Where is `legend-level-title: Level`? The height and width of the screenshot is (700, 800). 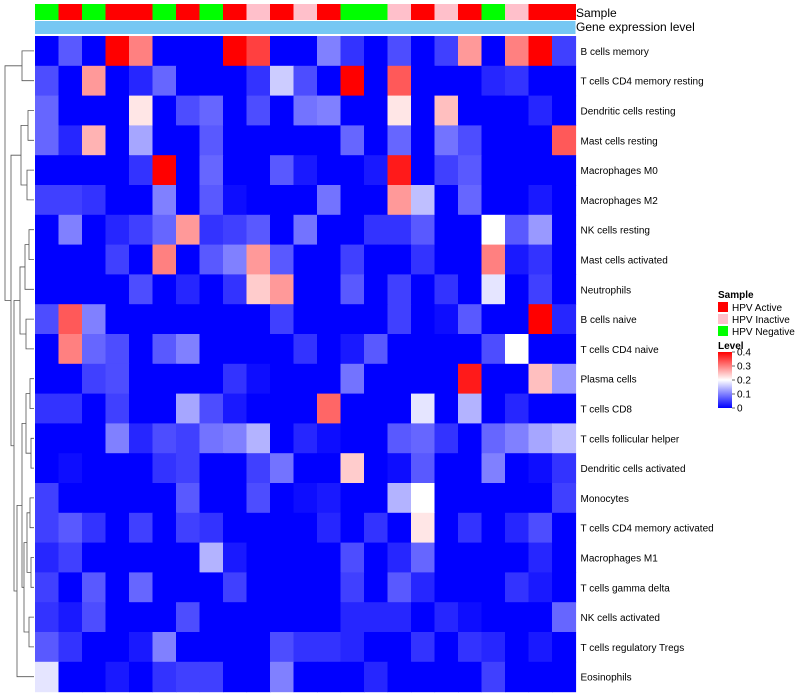 legend-level-title: Level is located at coordinates (731, 346).